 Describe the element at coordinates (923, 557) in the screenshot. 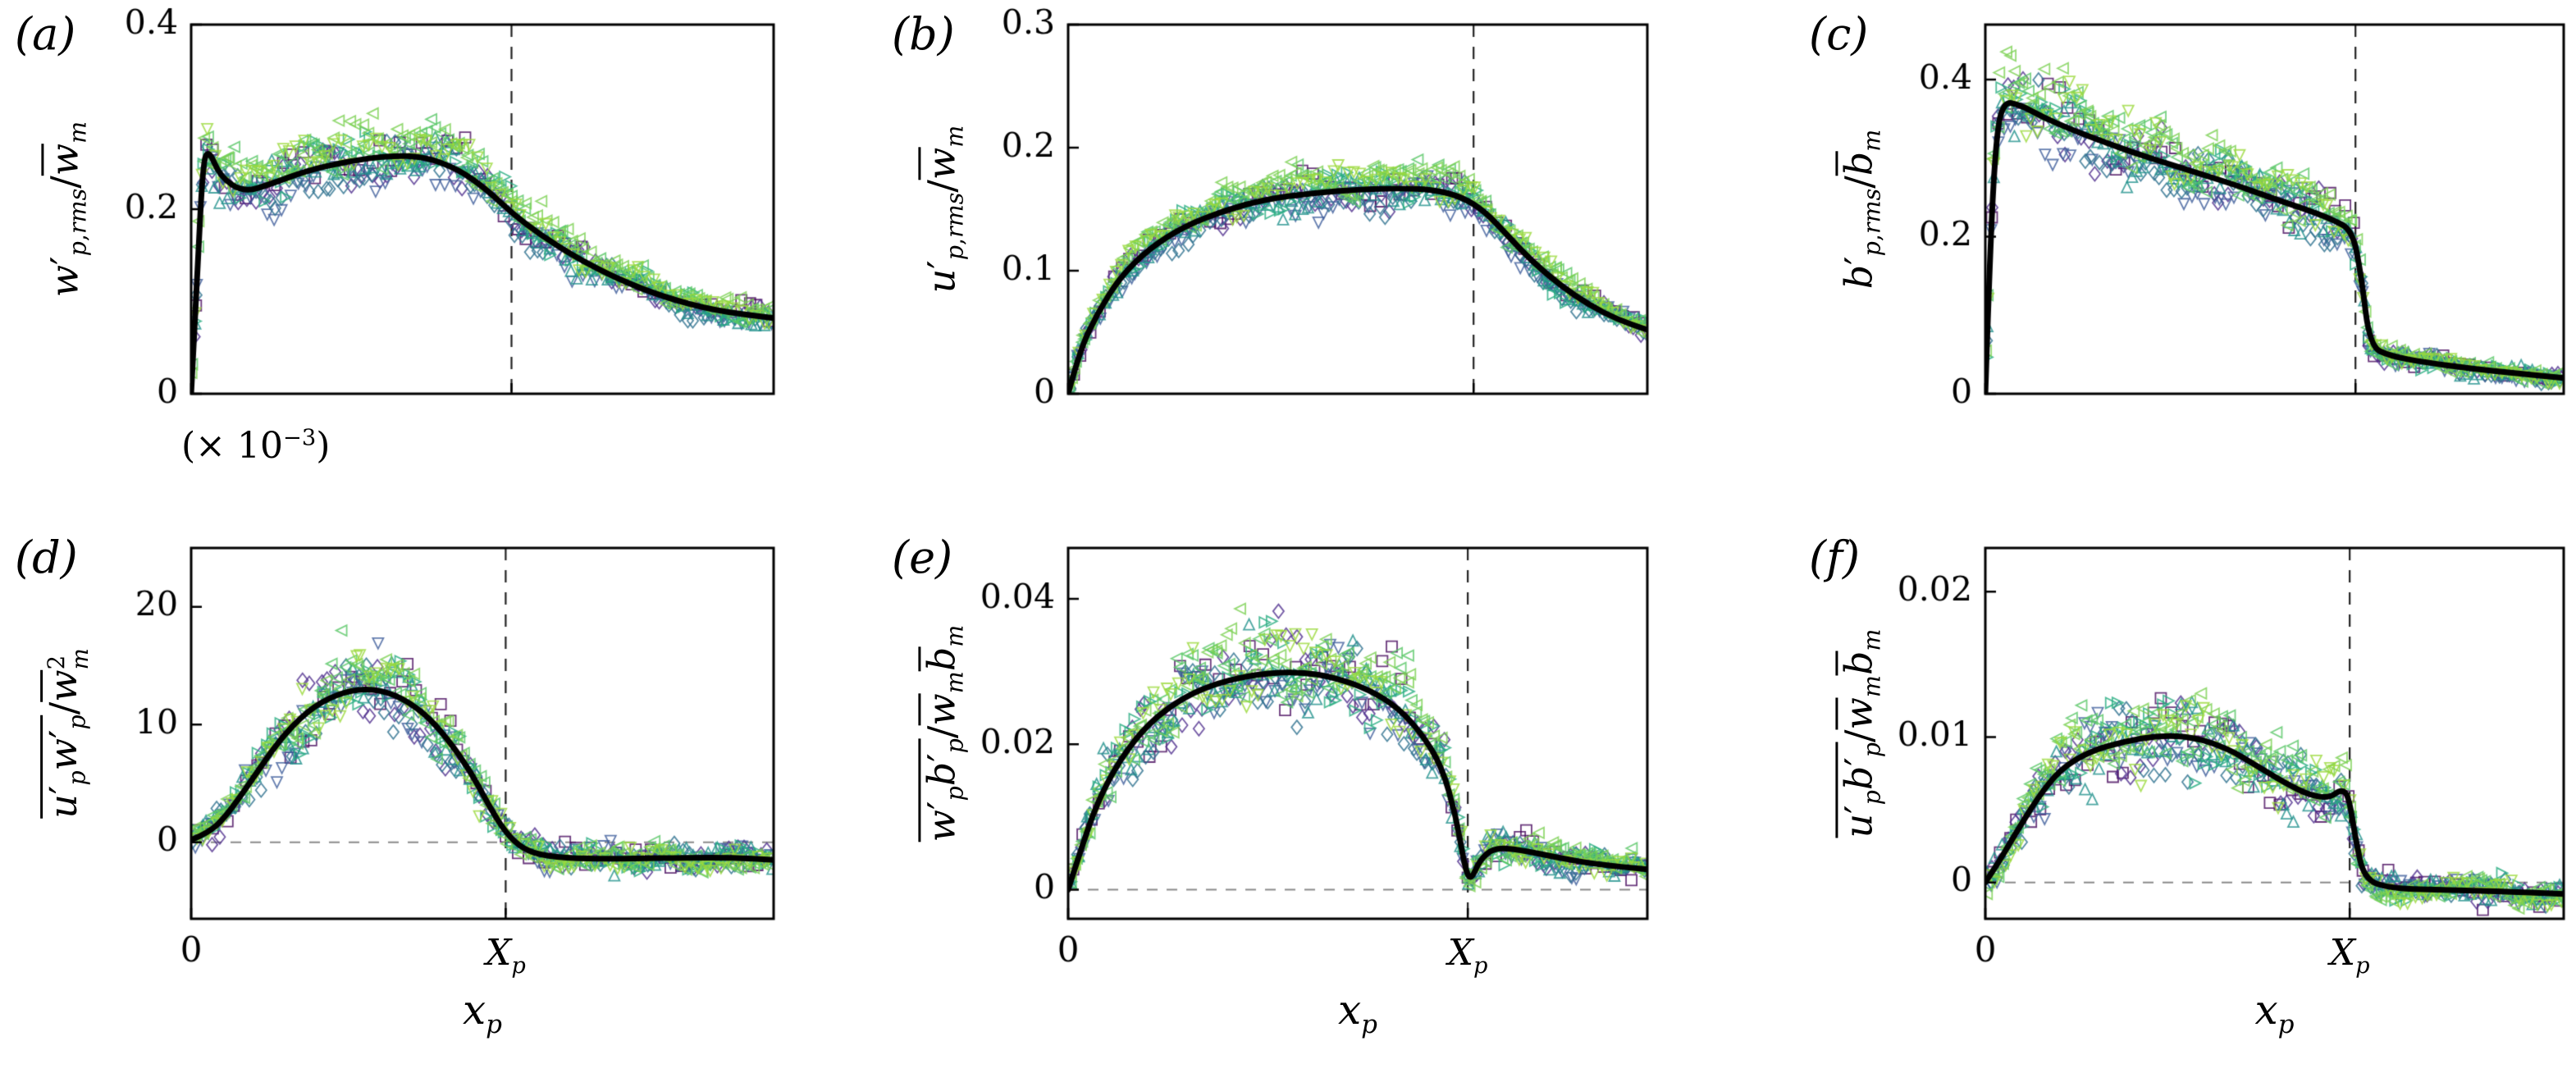

I see `panel-e-letter: (e)` at that location.